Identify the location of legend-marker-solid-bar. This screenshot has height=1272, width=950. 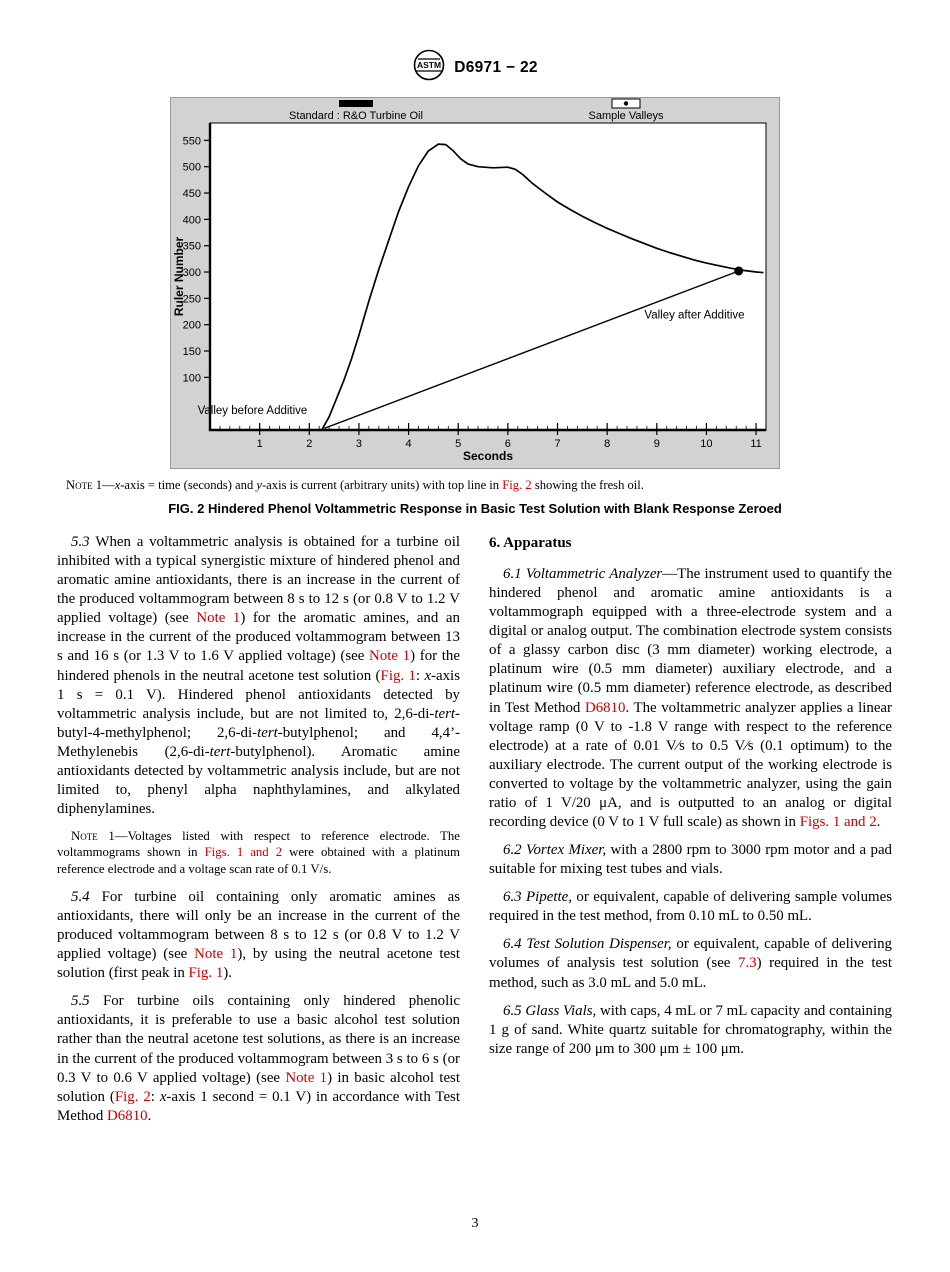
(356, 103).